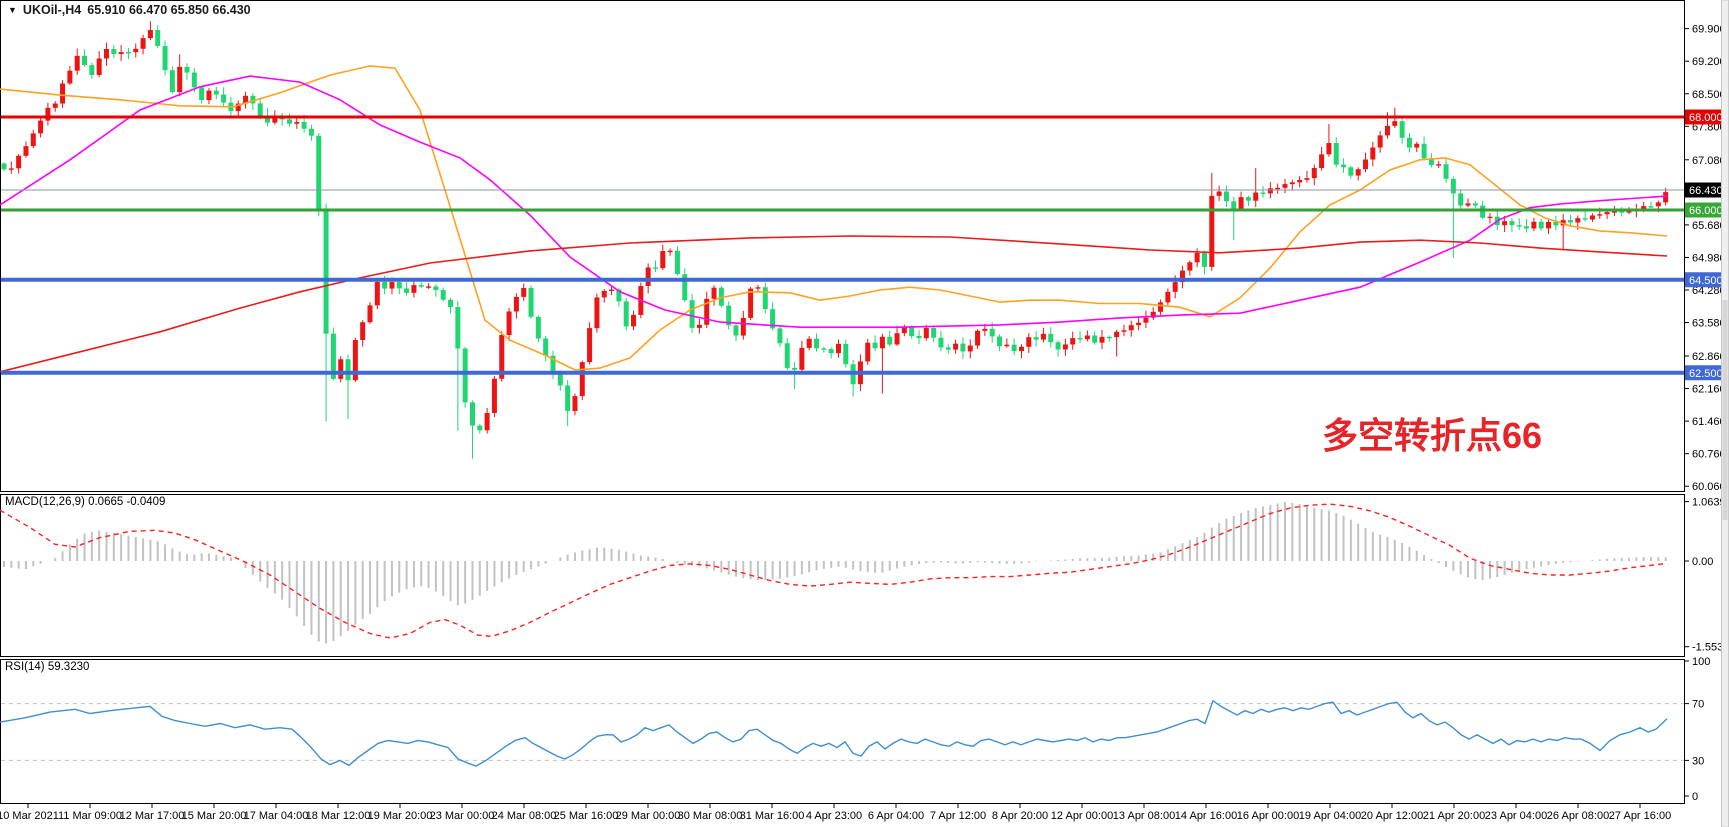 This screenshot has width=1729, height=827. I want to click on time-tick-label: 6 Apr 04:00, so click(896, 816).